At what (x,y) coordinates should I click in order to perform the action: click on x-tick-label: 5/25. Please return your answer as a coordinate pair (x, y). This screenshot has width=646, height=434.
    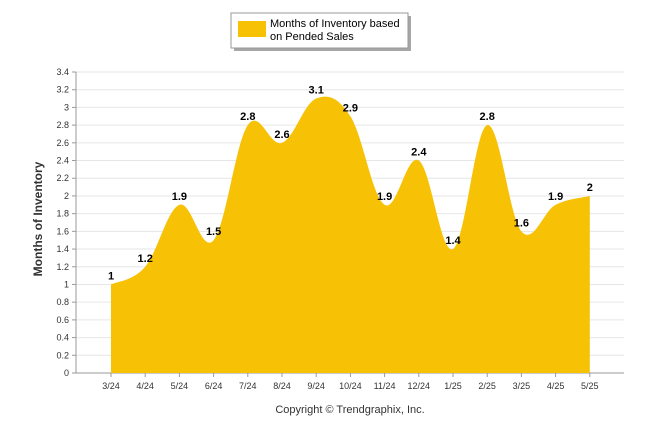
    Looking at the image, I should click on (590, 386).